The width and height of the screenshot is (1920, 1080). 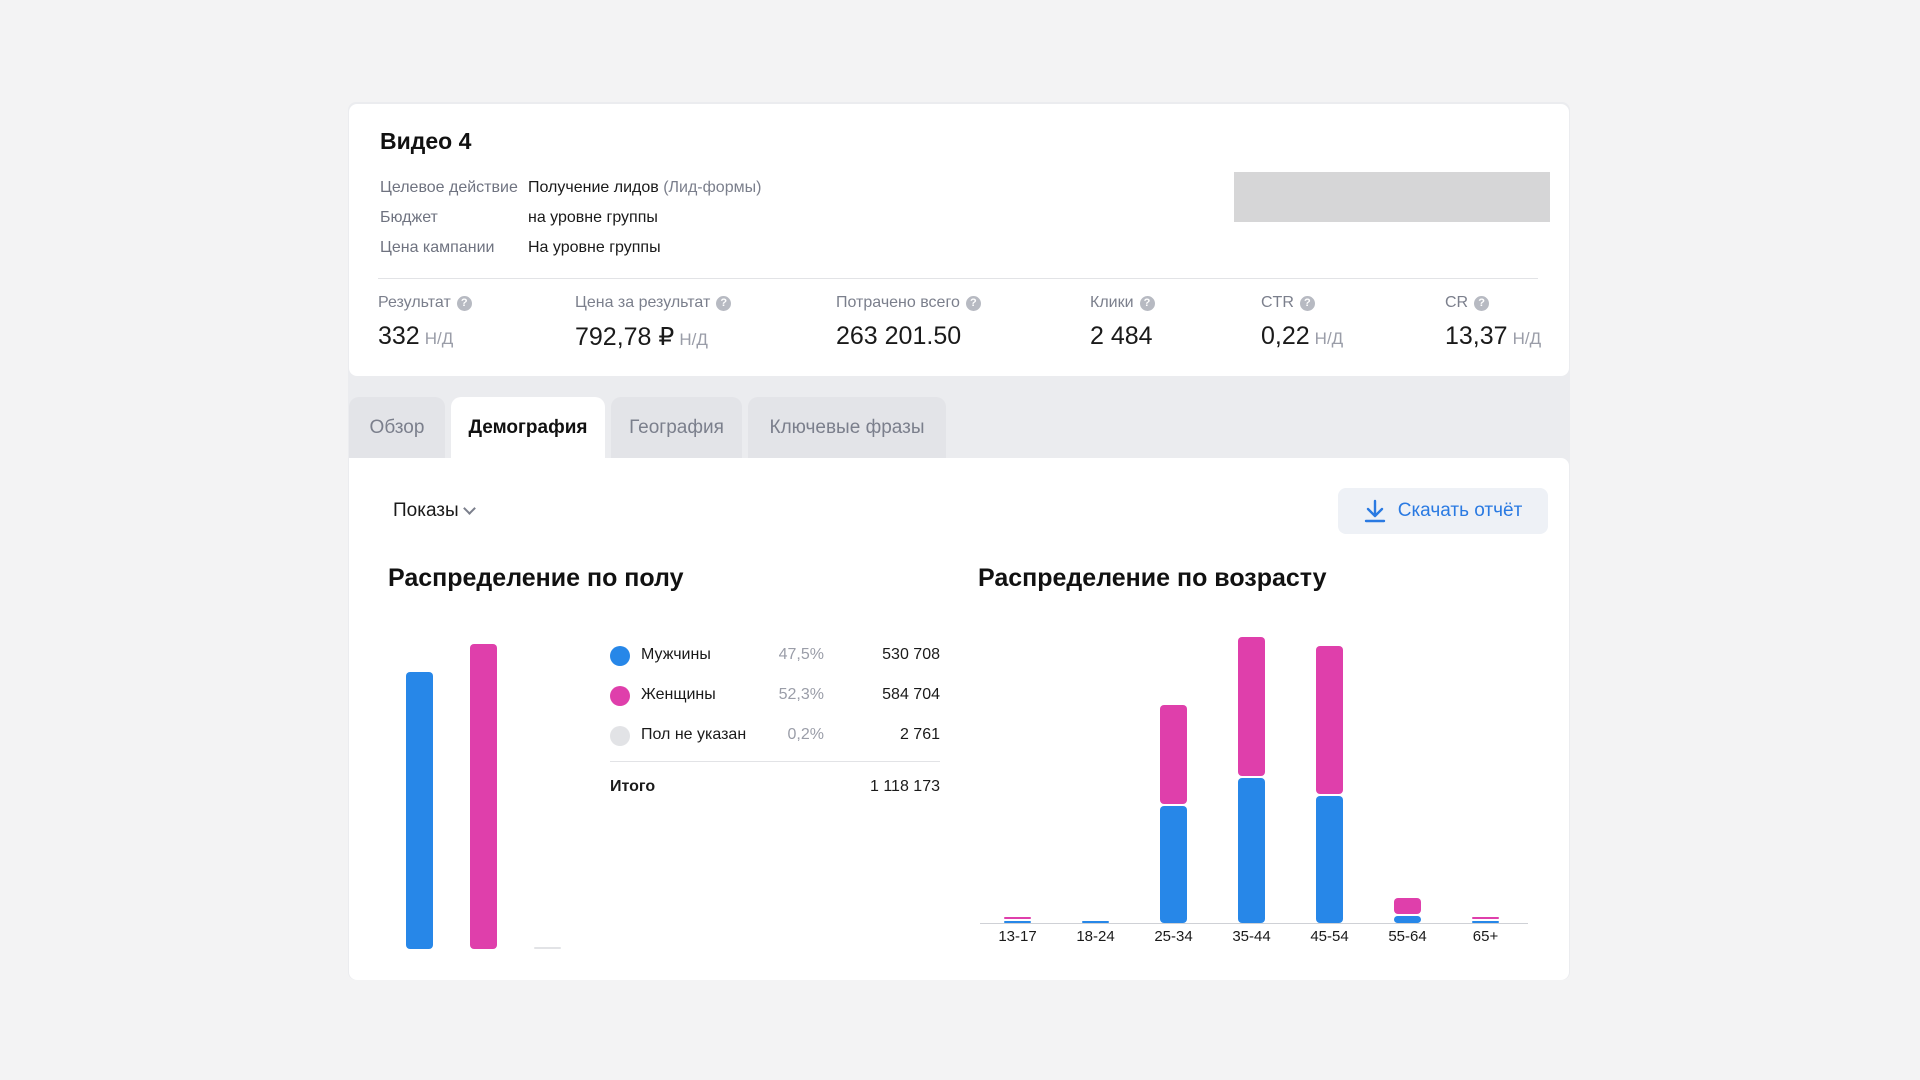 I want to click on legend-item-female: Женщины 52,3% 584 704, so click(x=775, y=696).